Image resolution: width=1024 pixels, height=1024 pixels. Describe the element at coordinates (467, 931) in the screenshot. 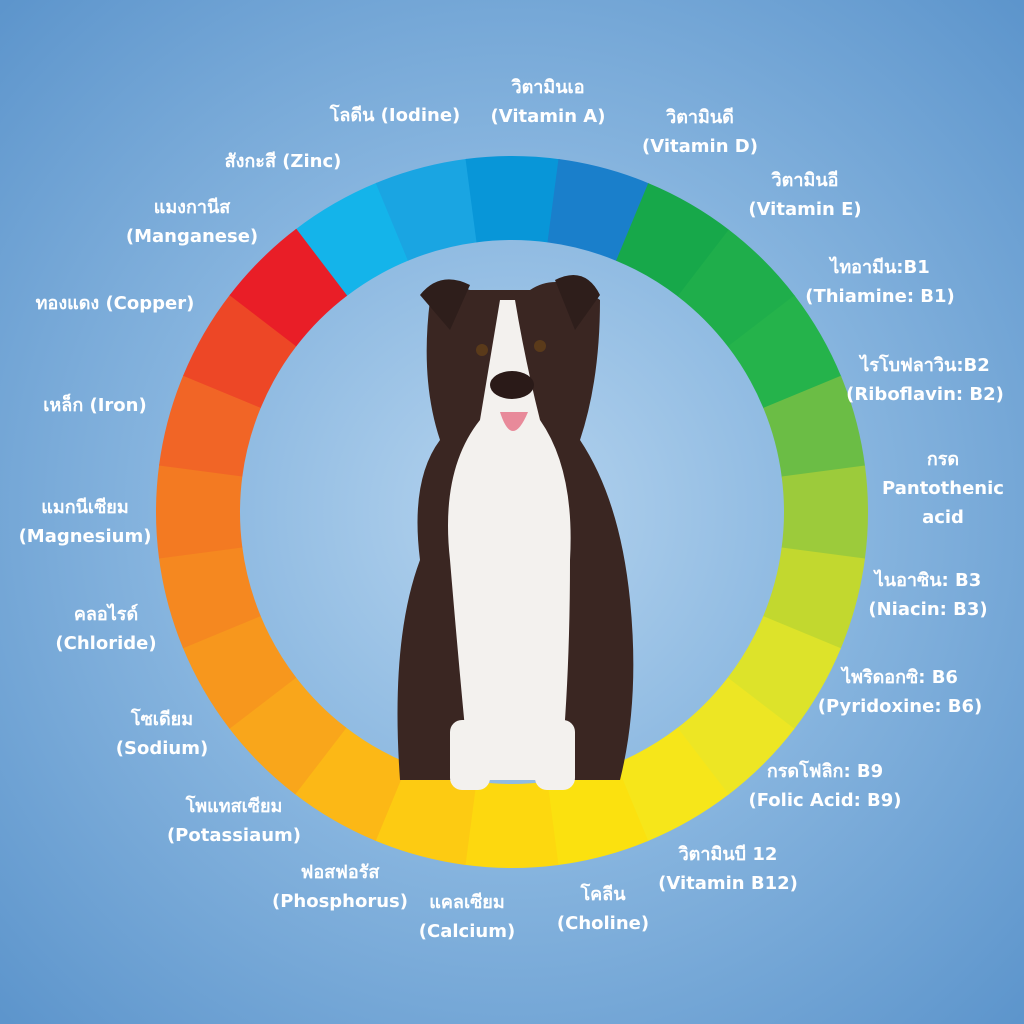

I see `nutrient-label: (Calcium)` at that location.